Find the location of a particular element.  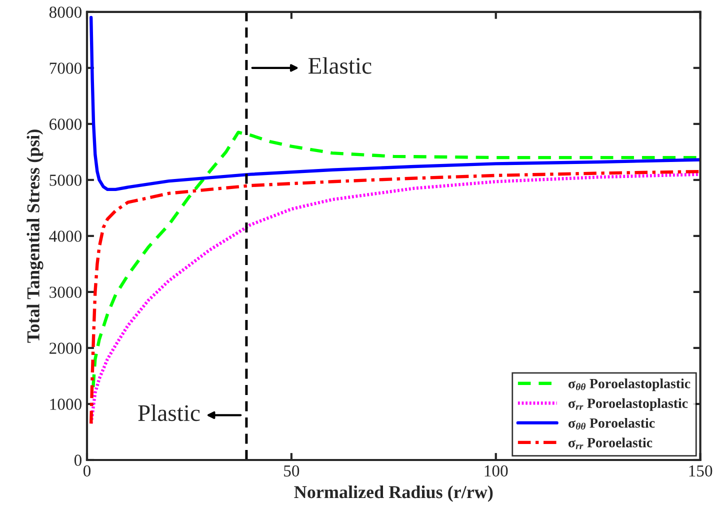

y-tick-label: 1000 is located at coordinates (66, 404).